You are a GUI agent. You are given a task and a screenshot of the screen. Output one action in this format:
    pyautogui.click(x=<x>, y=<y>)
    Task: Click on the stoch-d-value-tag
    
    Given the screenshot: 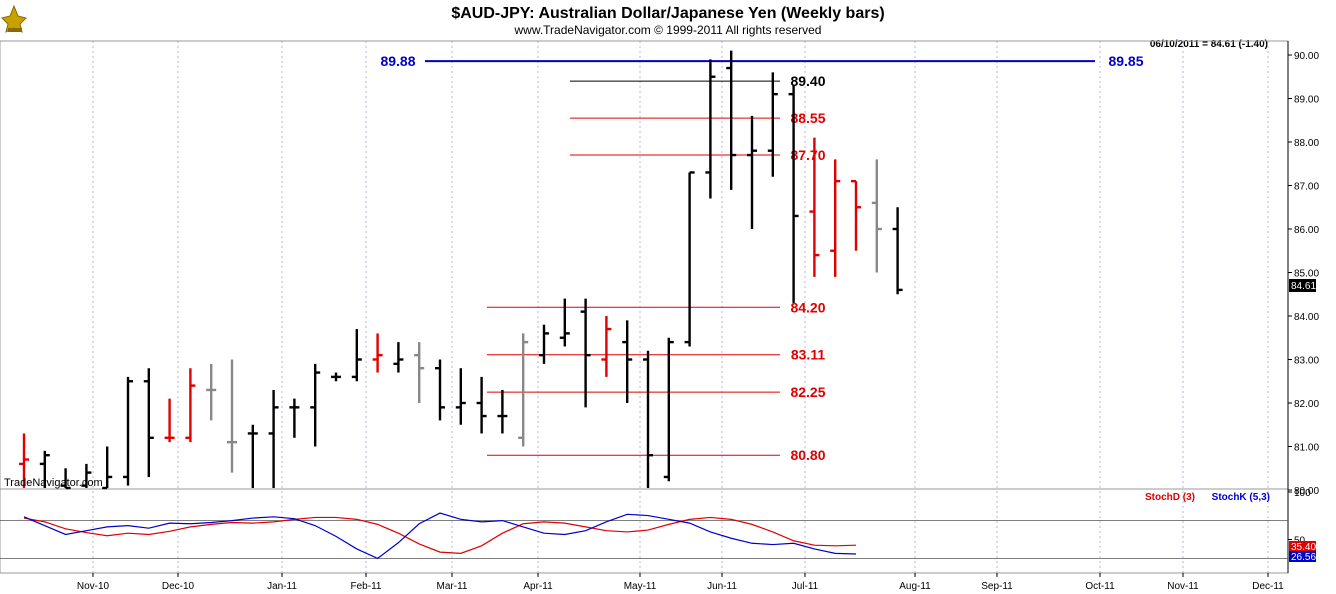 What is the action you would take?
    pyautogui.click(x=1302, y=546)
    